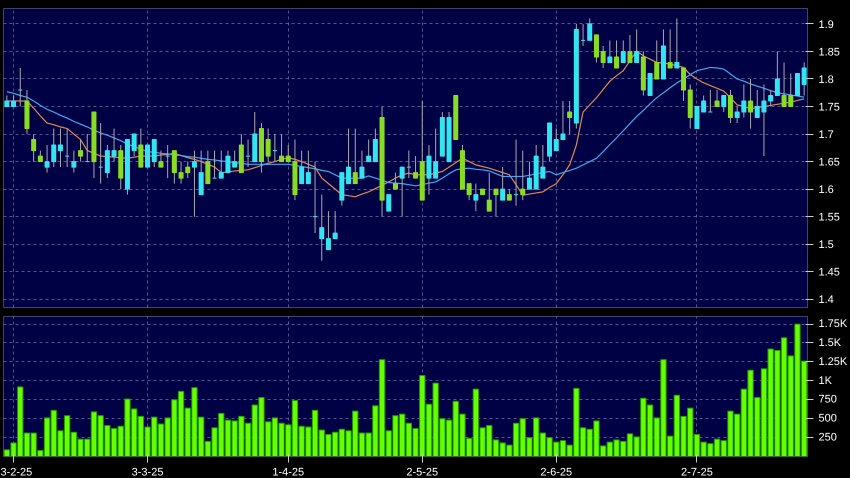 The height and width of the screenshot is (478, 850). I want to click on y-tick-label: 1.45, so click(829, 272).